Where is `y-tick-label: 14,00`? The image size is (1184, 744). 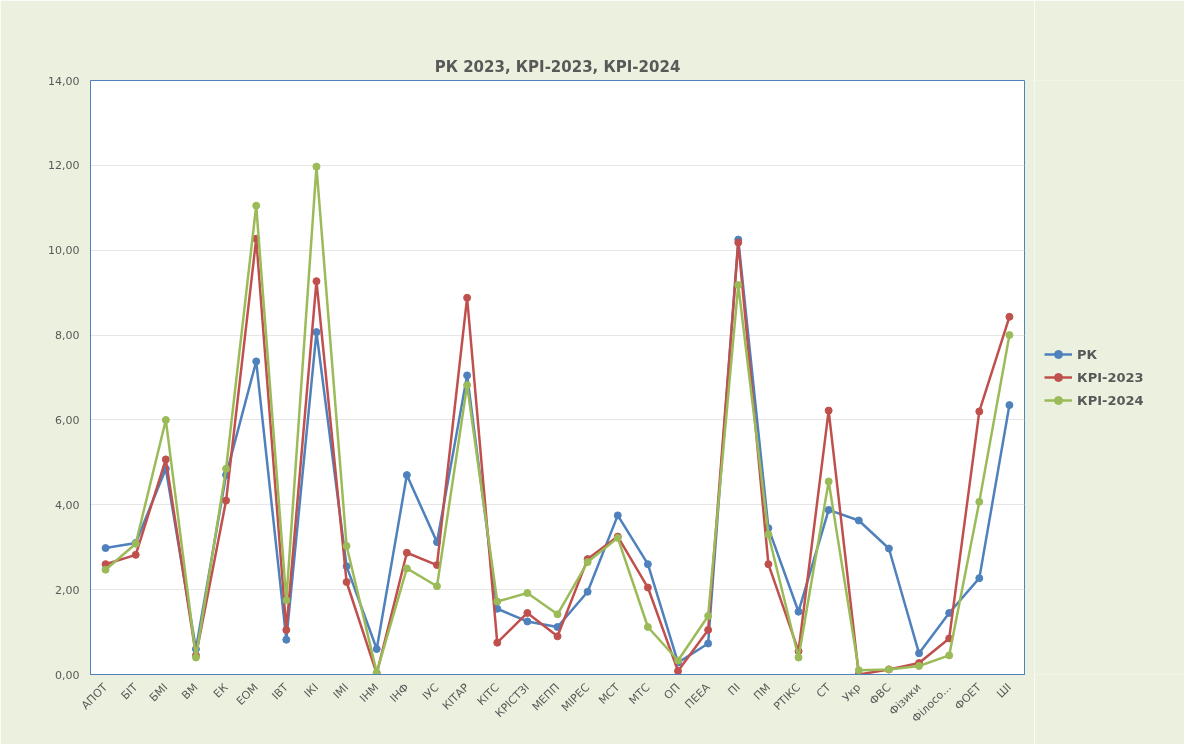
y-tick-label: 14,00 is located at coordinates (64, 81).